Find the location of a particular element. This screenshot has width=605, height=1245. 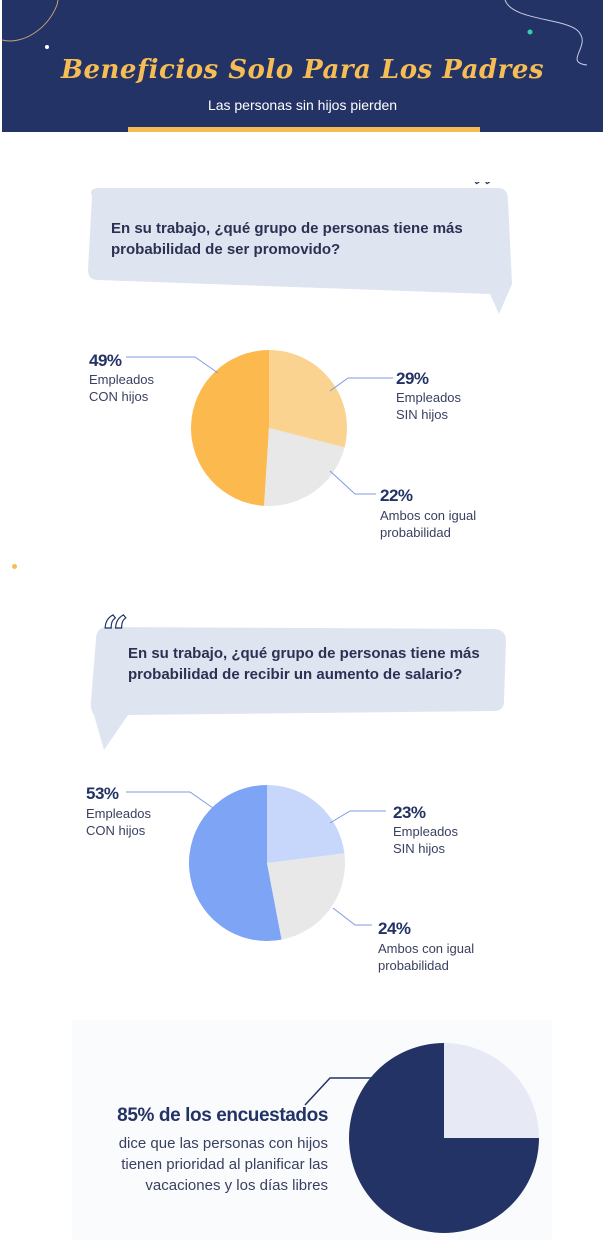

pie2-con-label-1: Empleados is located at coordinates (119, 813).